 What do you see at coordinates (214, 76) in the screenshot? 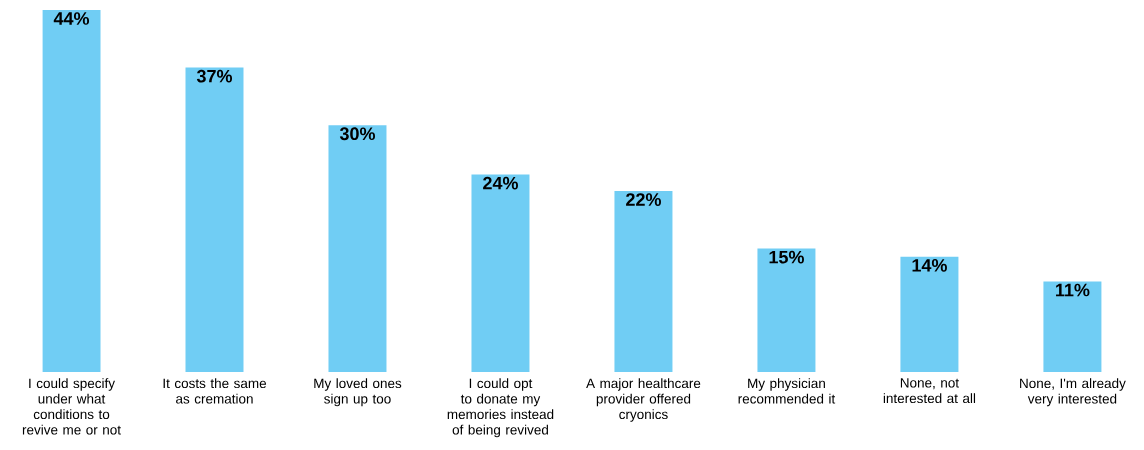
I see `data-label: 37%` at bounding box center [214, 76].